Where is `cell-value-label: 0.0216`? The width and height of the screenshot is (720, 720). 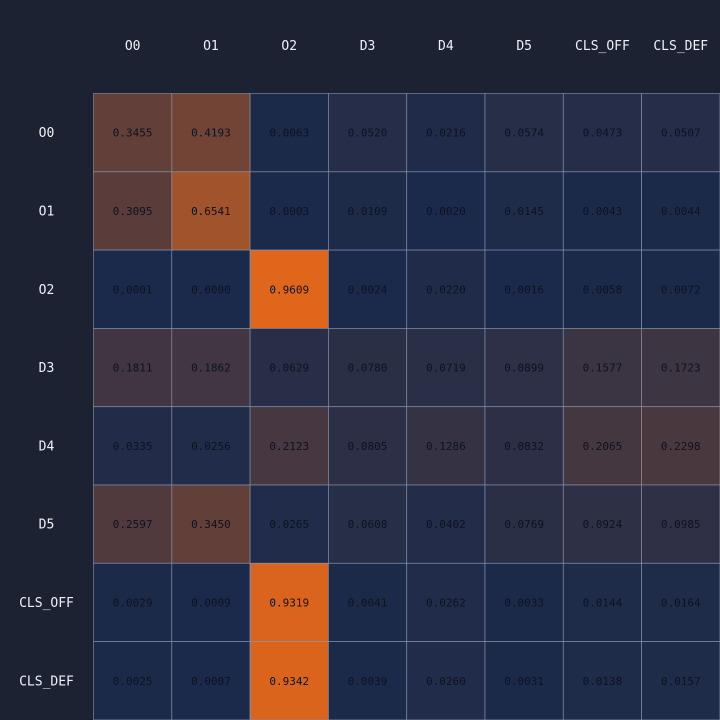
cell-value-label: 0.0216 is located at coordinates (446, 133).